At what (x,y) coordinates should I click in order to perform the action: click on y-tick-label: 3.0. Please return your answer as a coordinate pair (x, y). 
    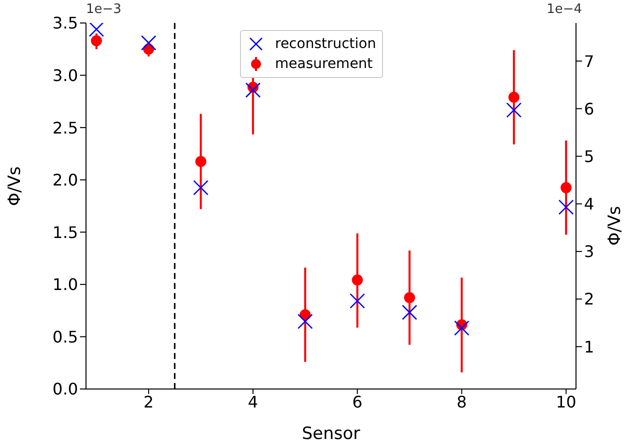
    Looking at the image, I should click on (65, 75).